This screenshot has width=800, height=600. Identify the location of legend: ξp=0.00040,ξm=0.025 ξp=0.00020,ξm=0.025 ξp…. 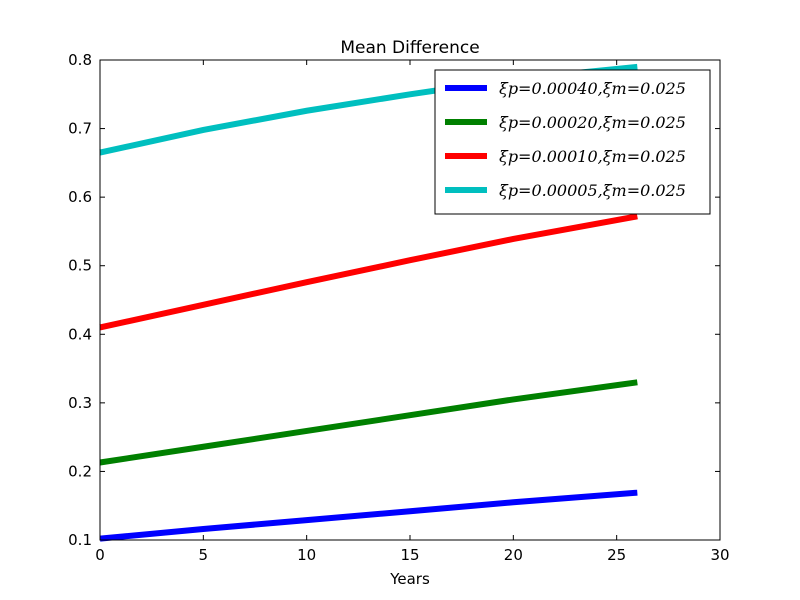
(572, 142).